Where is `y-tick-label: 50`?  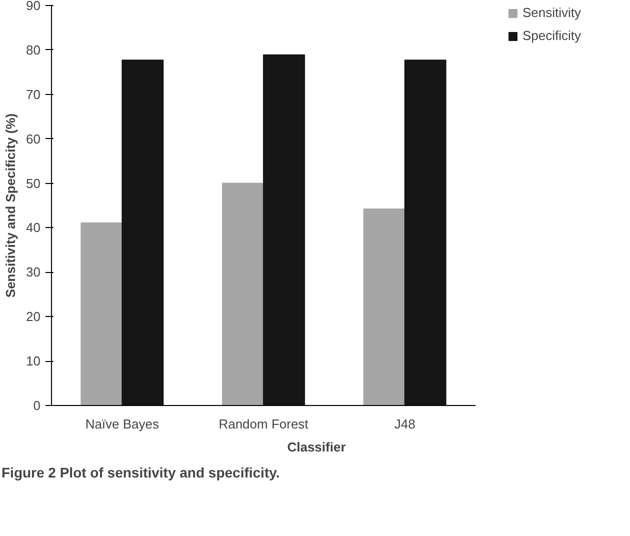 y-tick-label: 50 is located at coordinates (33, 183).